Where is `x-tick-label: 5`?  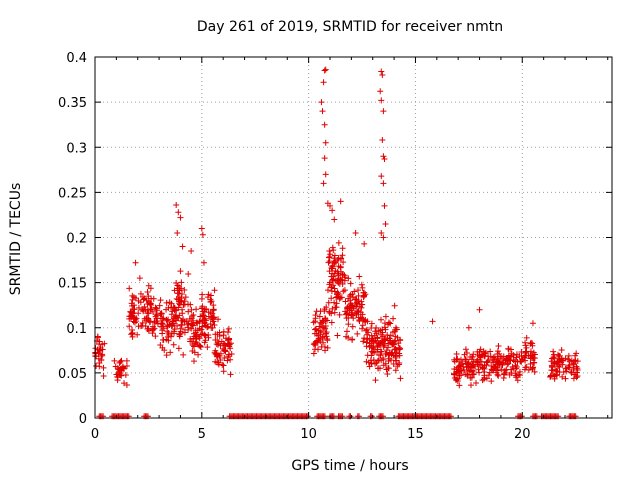 x-tick-label: 5 is located at coordinates (202, 434).